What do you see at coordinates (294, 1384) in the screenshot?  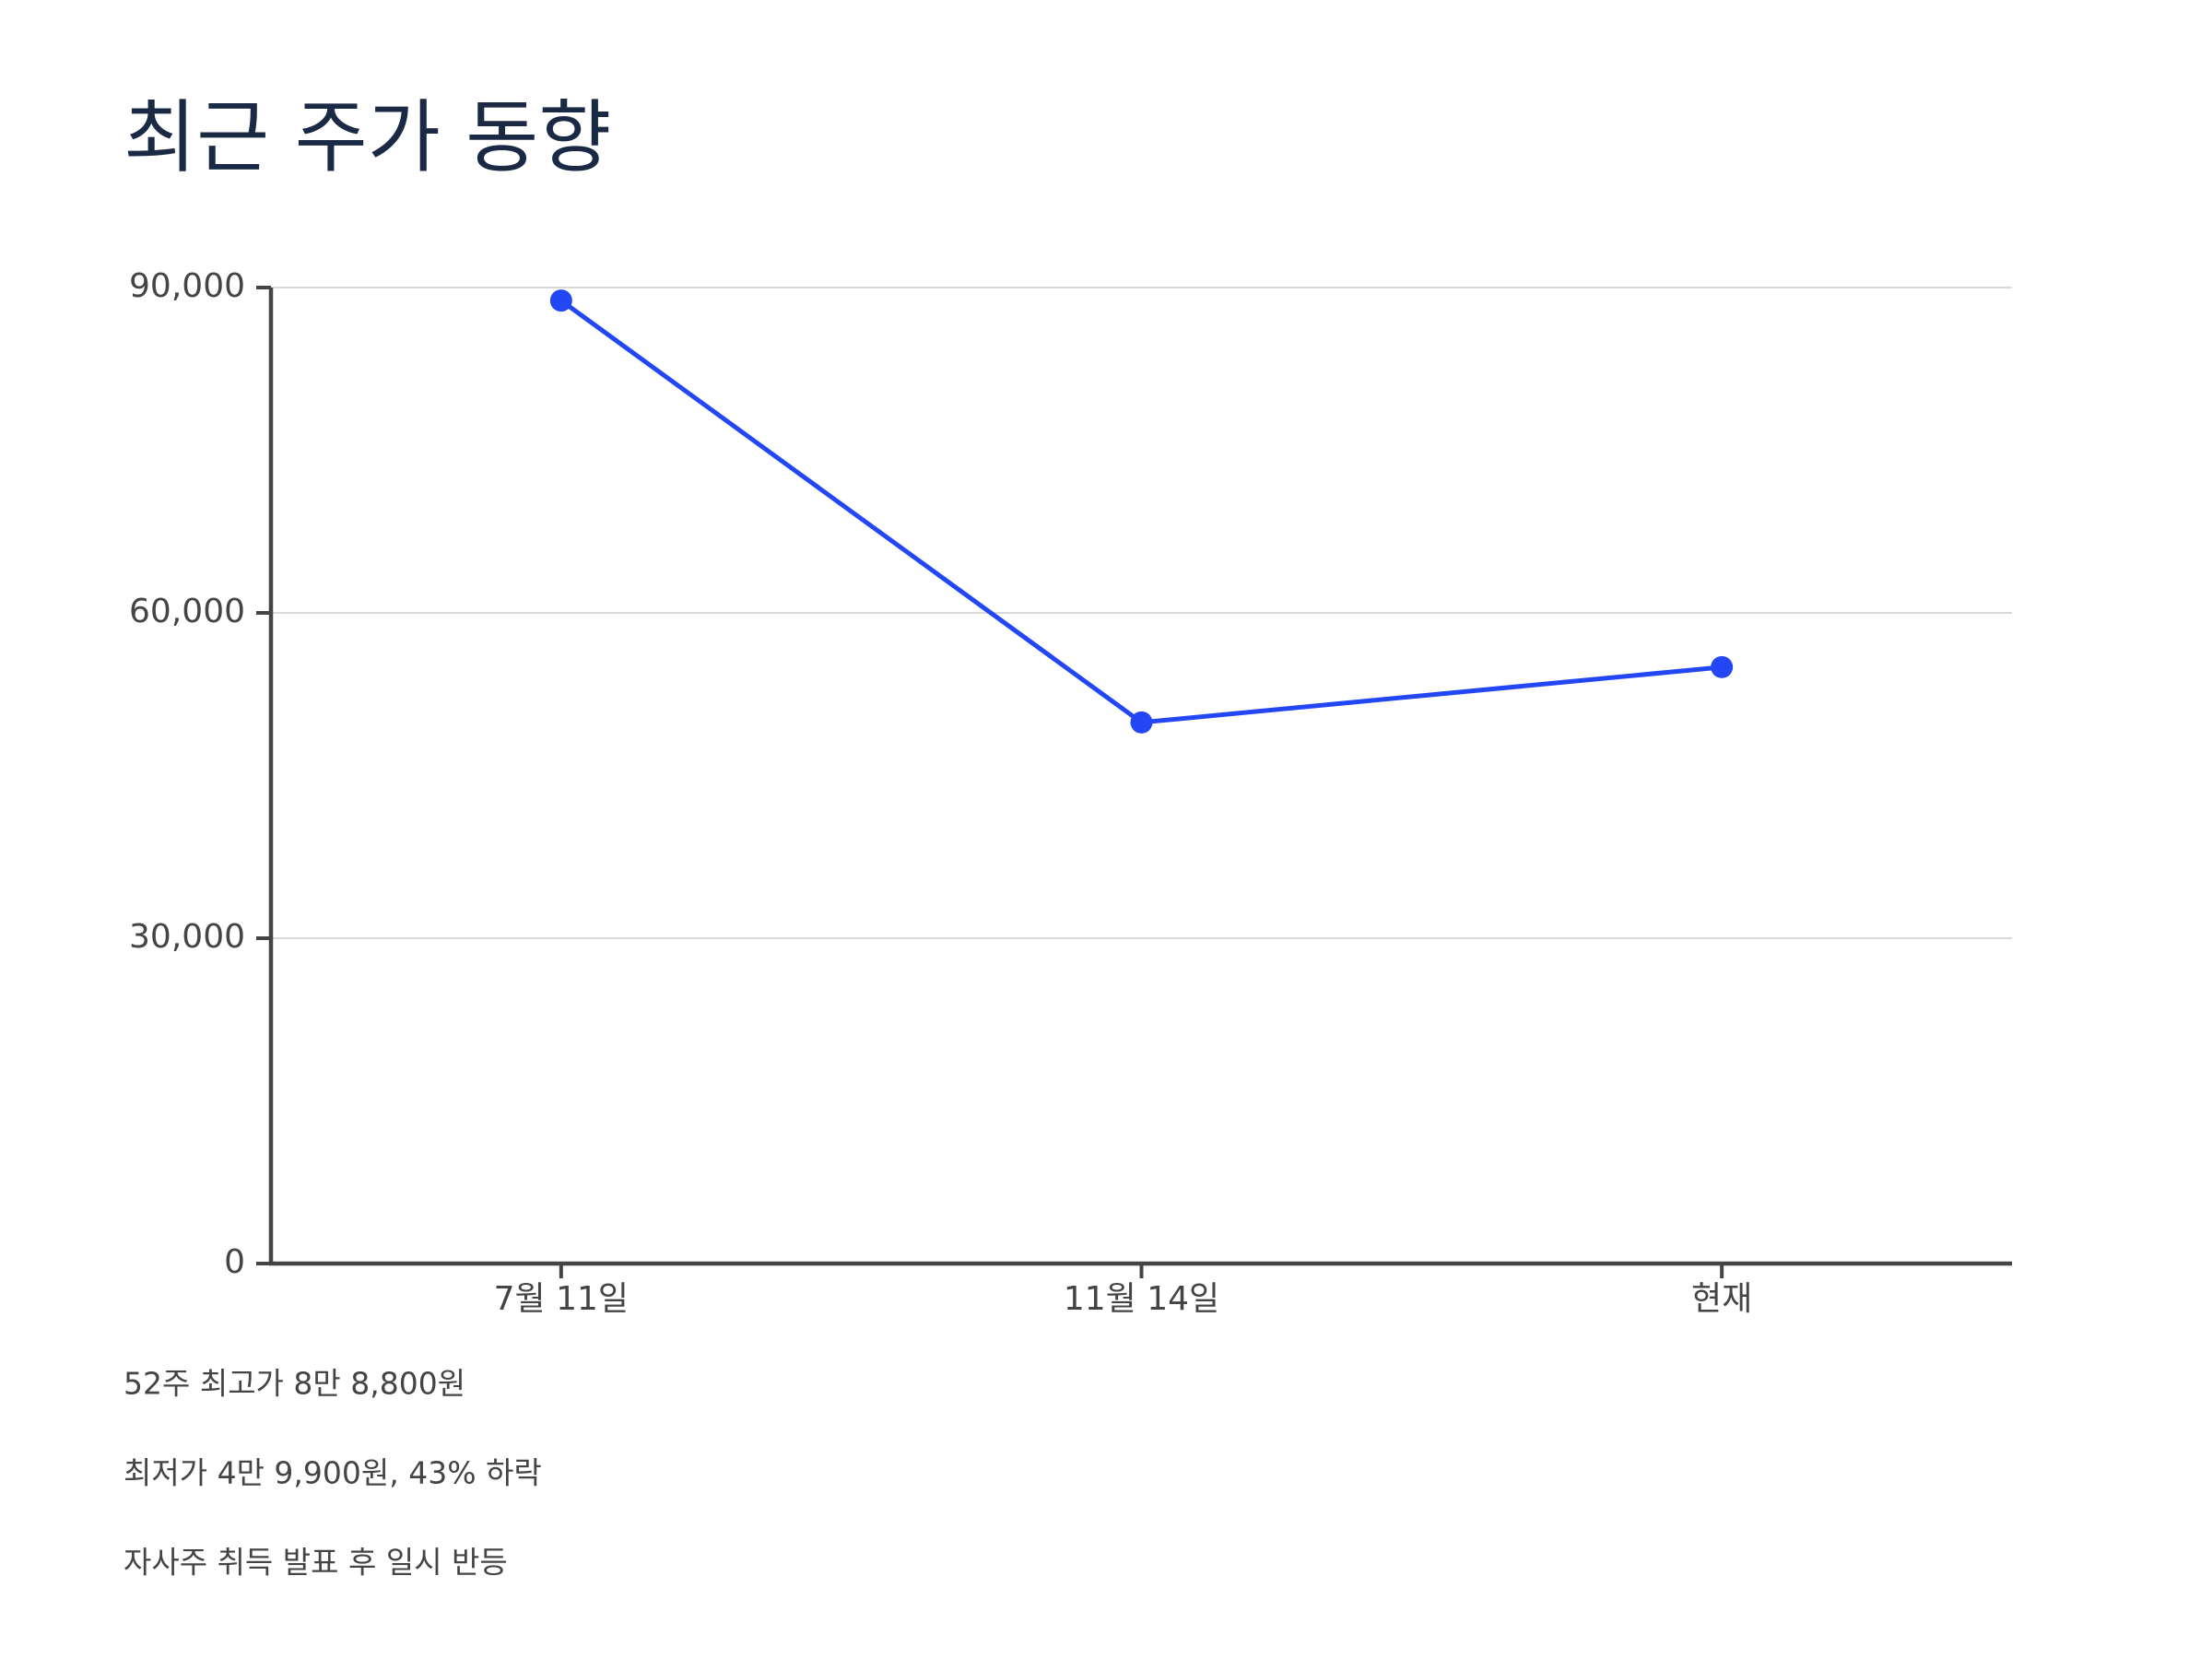 I see `annotation: 52주 최고가 8만 8,800원` at bounding box center [294, 1384].